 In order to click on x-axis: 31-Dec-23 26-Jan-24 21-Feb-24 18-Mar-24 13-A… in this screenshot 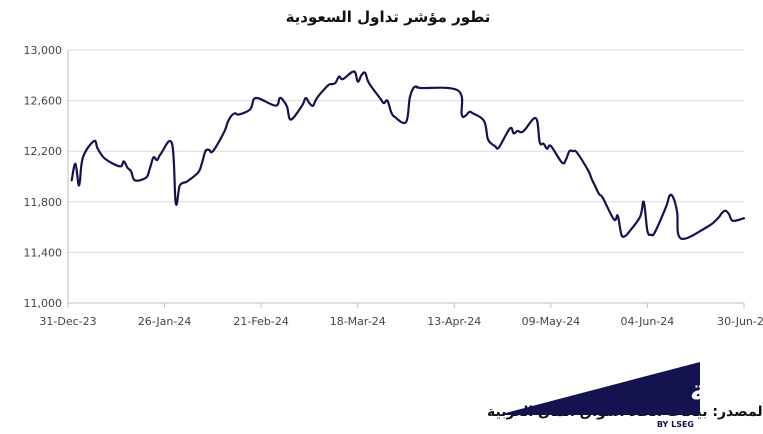, I will do `click(401, 315)`.